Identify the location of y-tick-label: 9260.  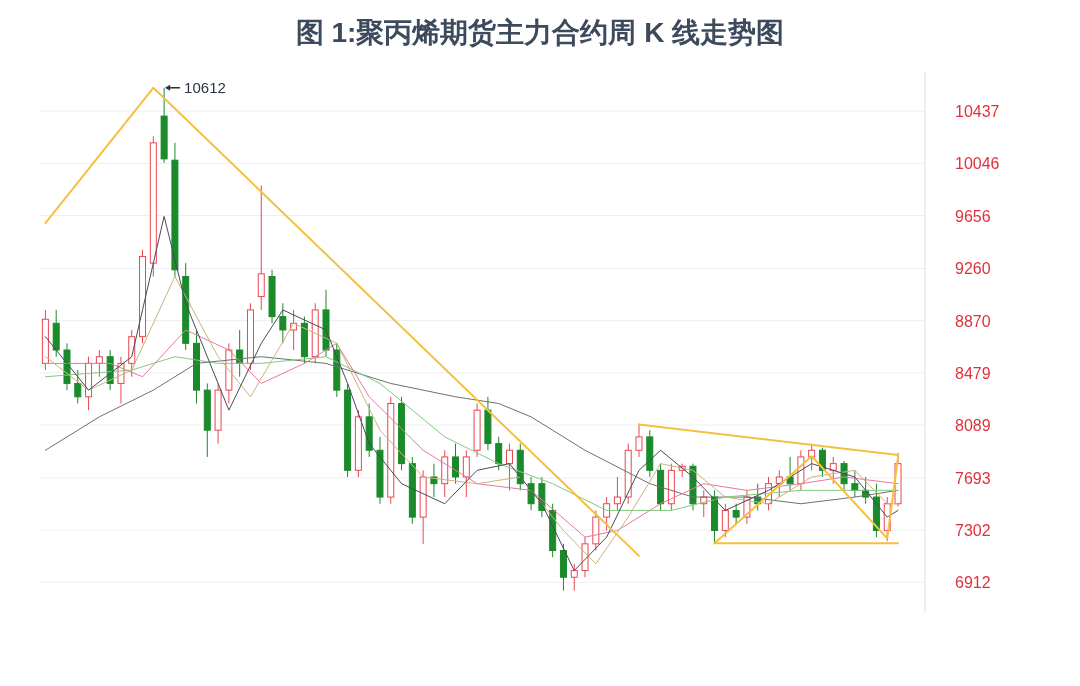
(973, 269).